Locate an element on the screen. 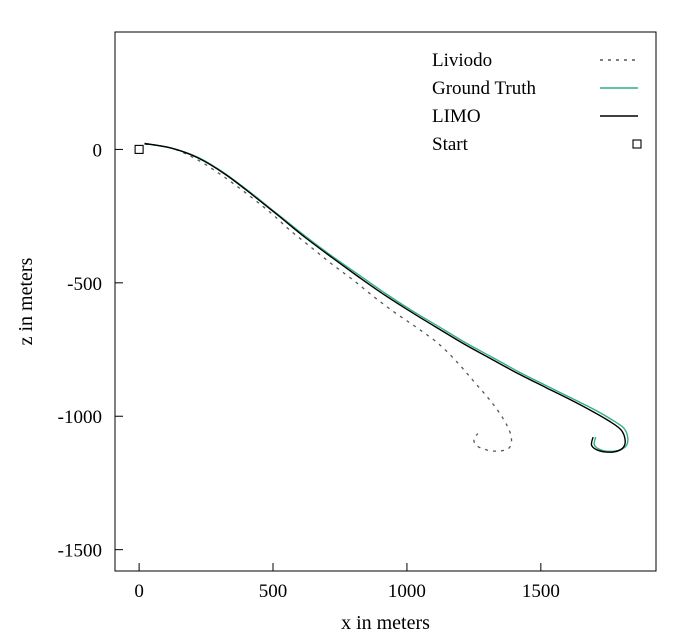  legend-label-start: Start is located at coordinates (450, 144).